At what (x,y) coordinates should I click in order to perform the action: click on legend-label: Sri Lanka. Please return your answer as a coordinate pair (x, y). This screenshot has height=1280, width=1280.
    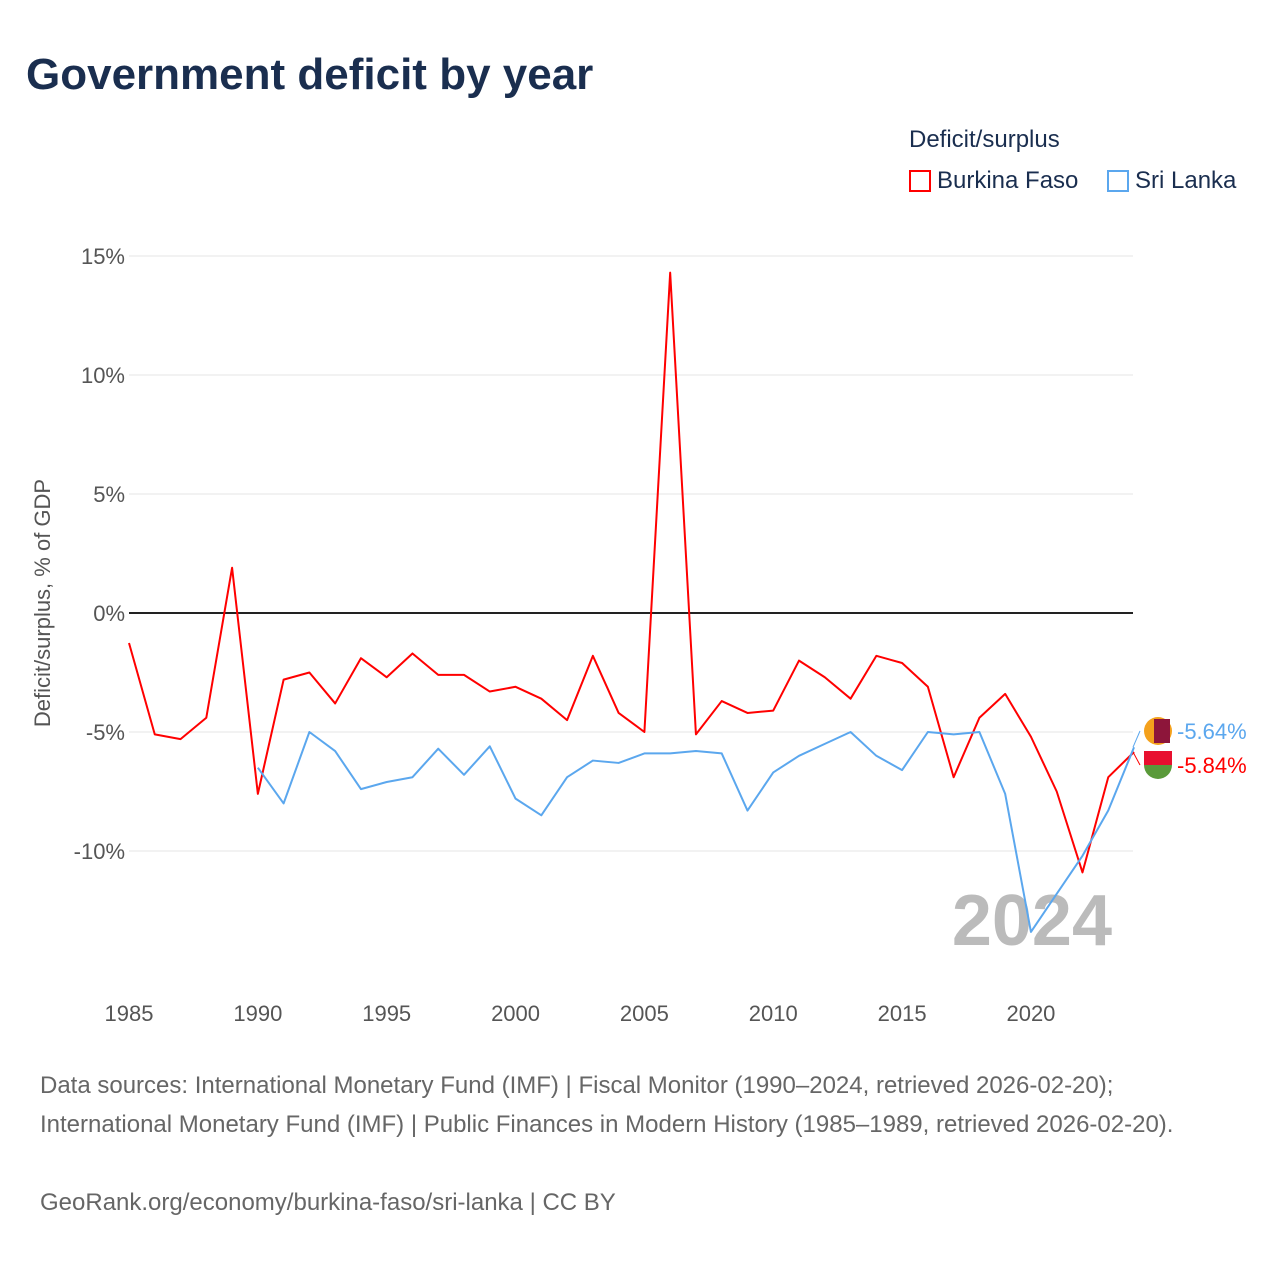
    Looking at the image, I should click on (1186, 180).